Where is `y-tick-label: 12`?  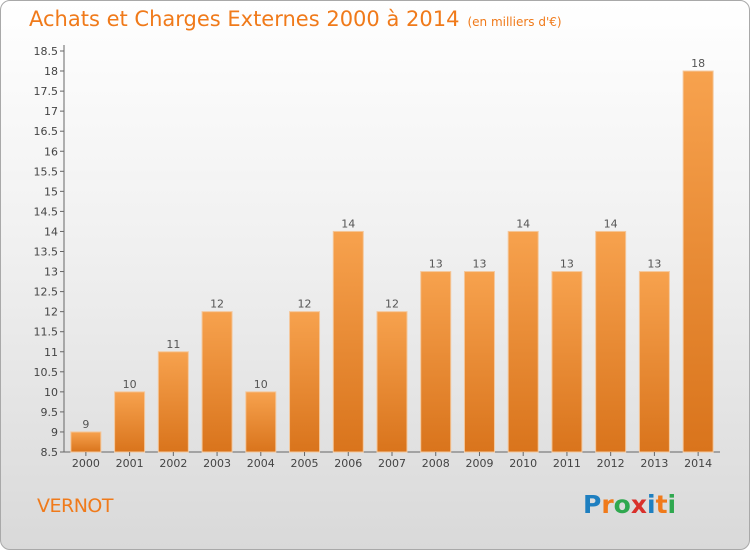 y-tick-label: 12 is located at coordinates (51, 312).